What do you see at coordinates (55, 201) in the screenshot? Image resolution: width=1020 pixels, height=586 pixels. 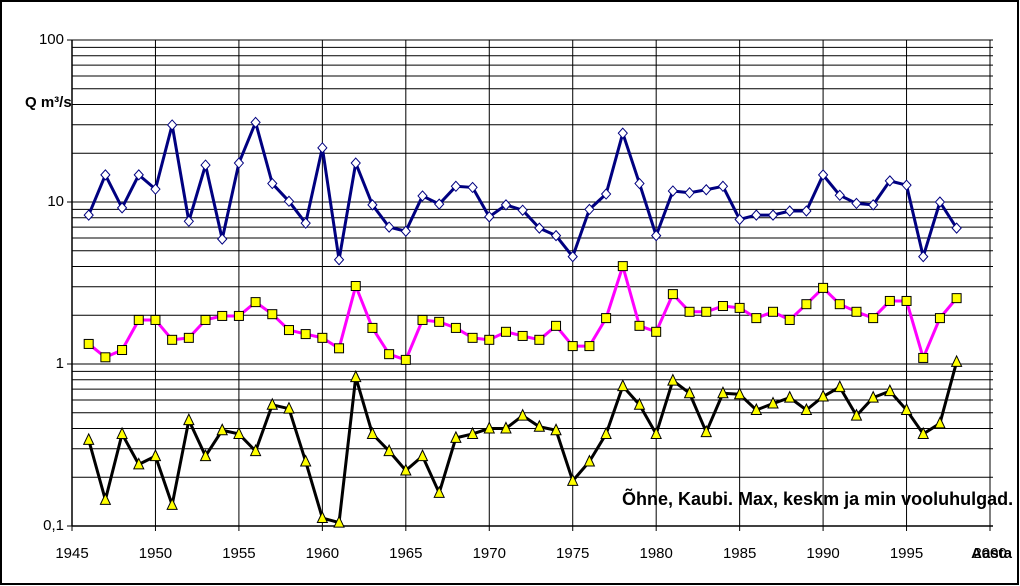 I see `y-tick-label: 10` at bounding box center [55, 201].